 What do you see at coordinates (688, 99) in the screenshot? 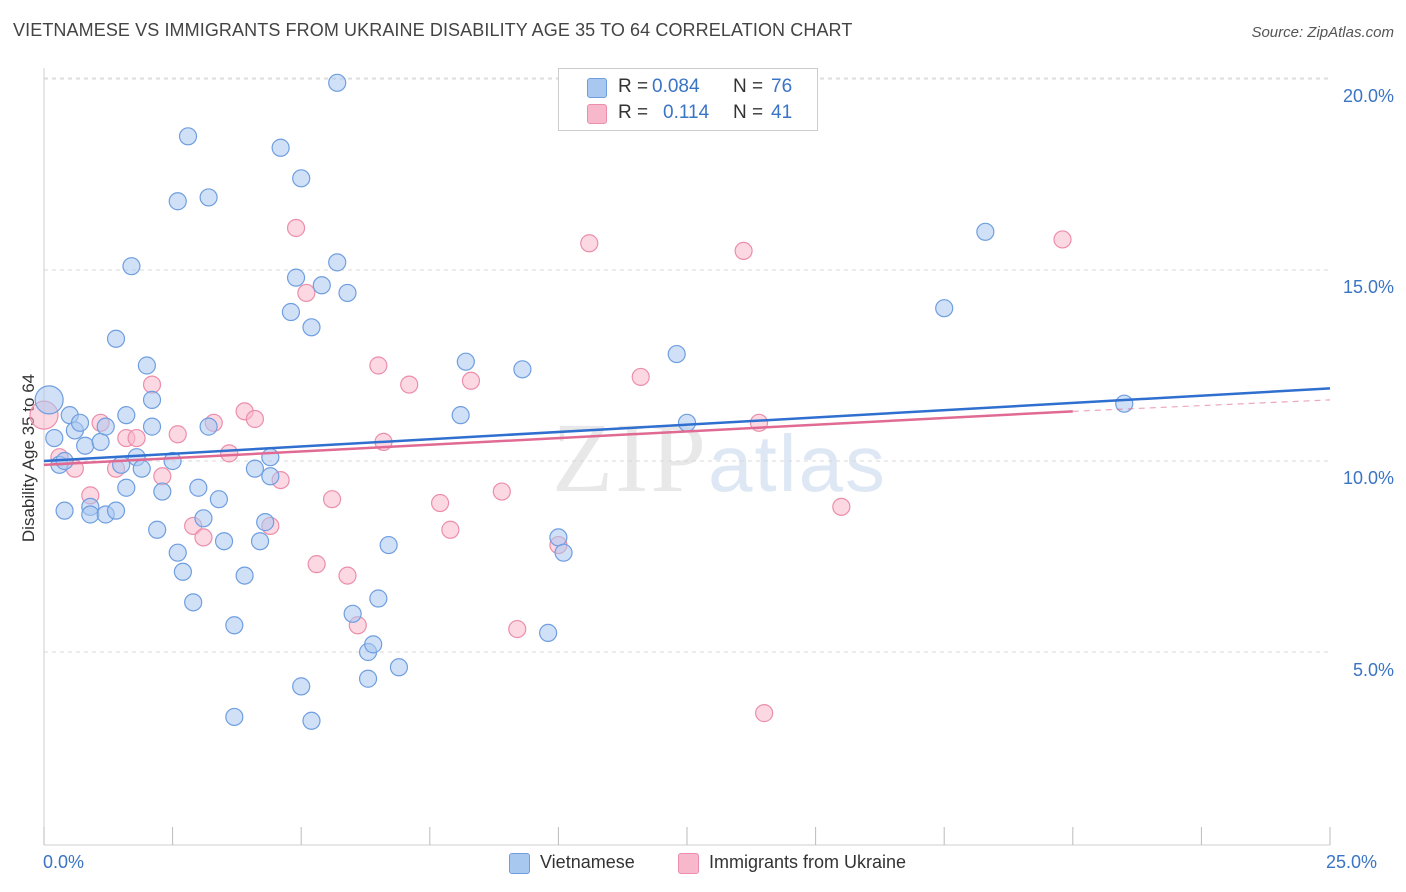
I see `correlation-legend: R = 0.084 N = 76 R = 0.114 N = 41` at bounding box center [688, 99].